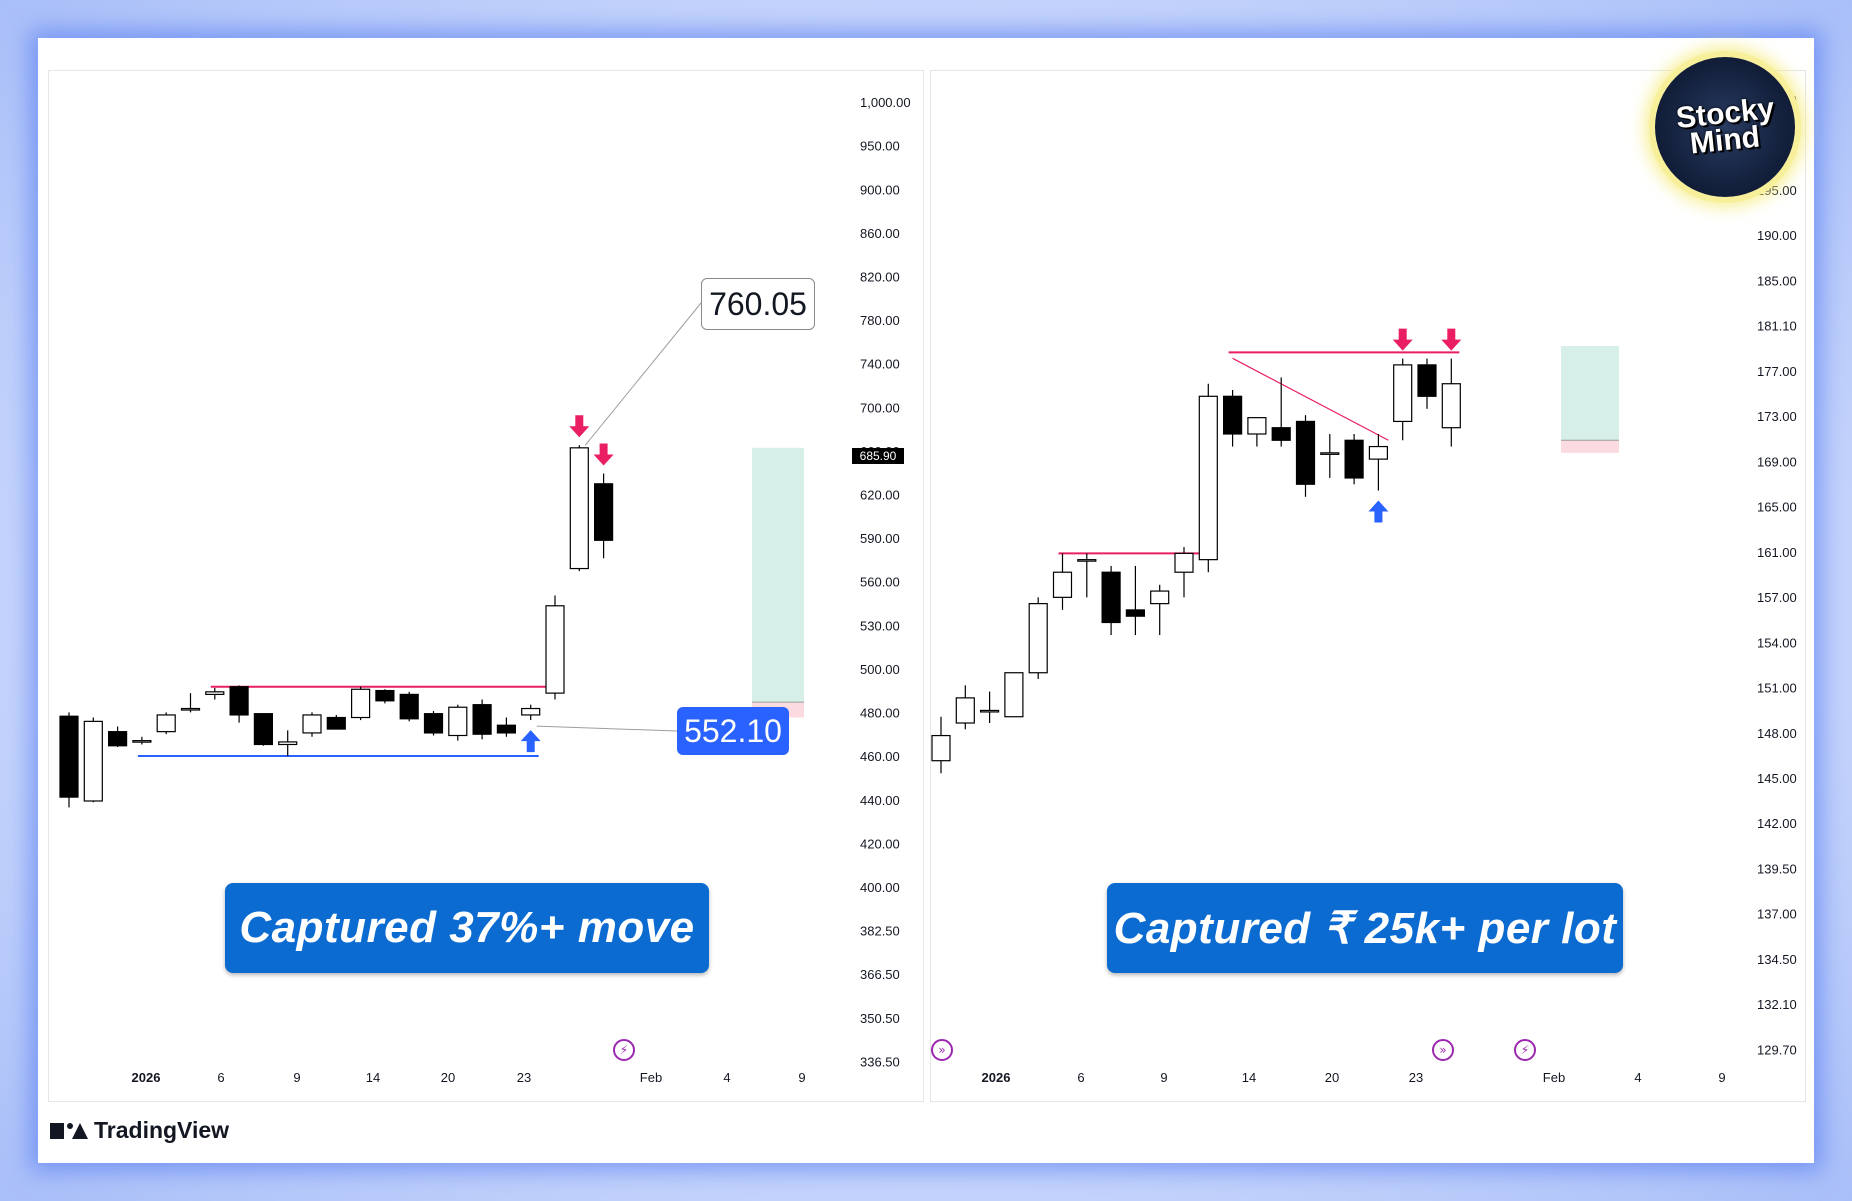  Describe the element at coordinates (880, 276) in the screenshot. I see `y-tick-label: 820.00` at that location.